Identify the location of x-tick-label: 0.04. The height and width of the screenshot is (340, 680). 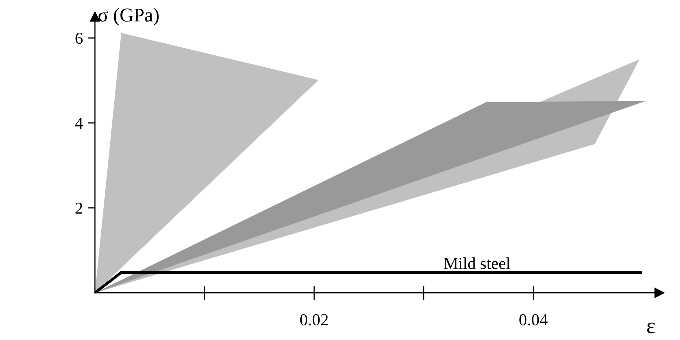
(534, 320).